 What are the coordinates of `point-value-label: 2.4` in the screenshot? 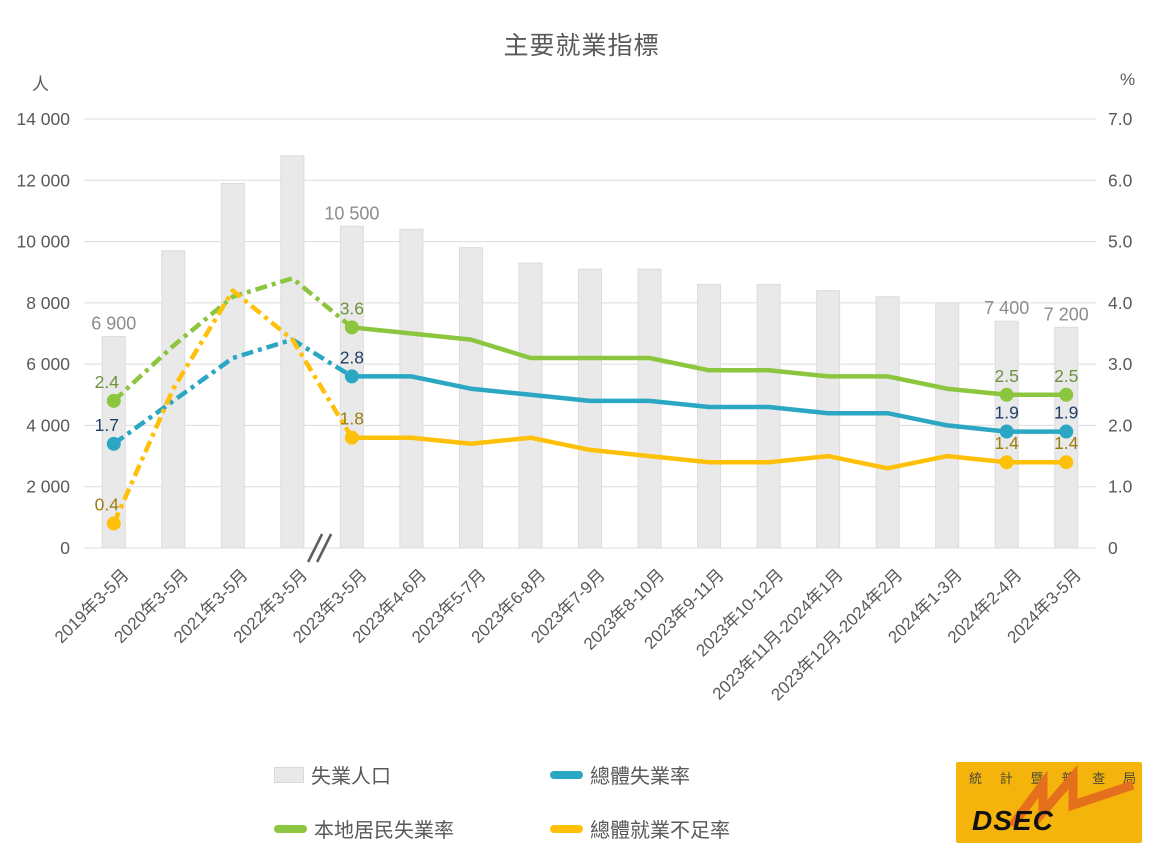 It's located at (107, 382).